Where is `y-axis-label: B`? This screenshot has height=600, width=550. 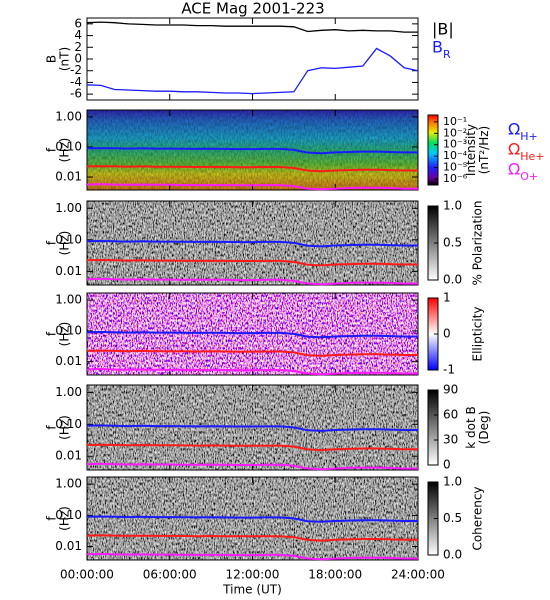
y-axis-label: B is located at coordinates (52, 59).